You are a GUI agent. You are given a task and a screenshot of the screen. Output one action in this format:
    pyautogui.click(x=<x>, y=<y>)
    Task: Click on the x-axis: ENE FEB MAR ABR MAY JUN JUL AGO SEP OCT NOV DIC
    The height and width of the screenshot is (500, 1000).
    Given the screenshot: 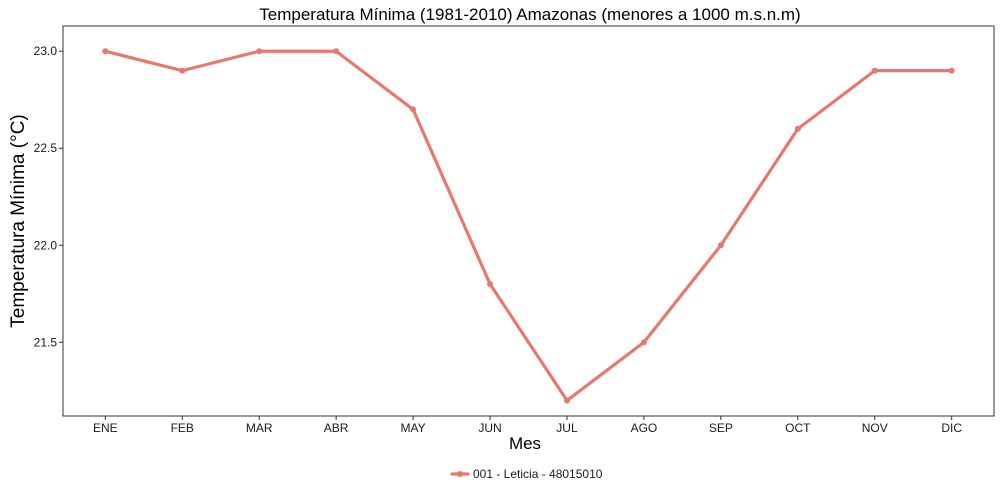 What is the action you would take?
    pyautogui.click(x=527, y=425)
    